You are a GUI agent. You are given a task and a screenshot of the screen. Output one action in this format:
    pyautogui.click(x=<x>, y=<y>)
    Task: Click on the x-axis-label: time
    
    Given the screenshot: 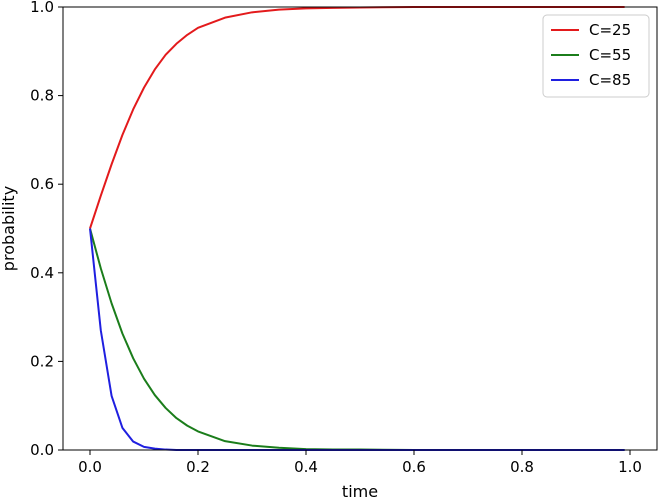 What is the action you would take?
    pyautogui.click(x=360, y=491)
    